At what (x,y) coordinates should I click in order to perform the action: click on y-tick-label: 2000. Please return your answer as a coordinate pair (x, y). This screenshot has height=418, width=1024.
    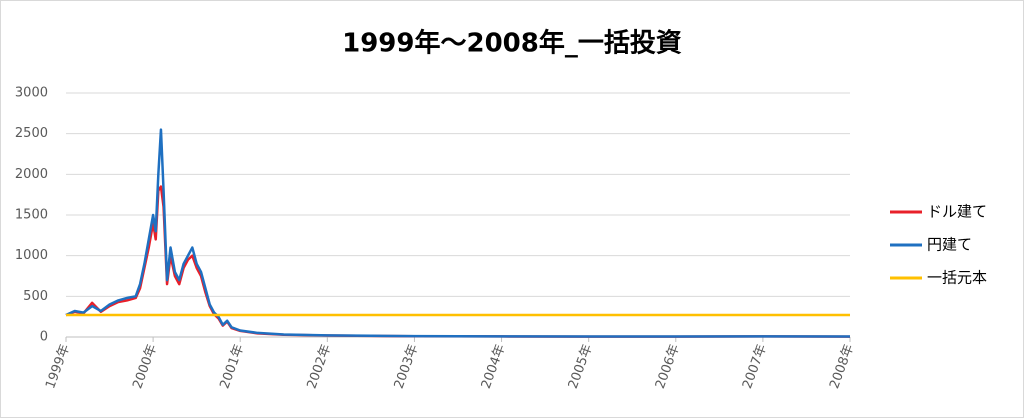
    Looking at the image, I should click on (31, 174).